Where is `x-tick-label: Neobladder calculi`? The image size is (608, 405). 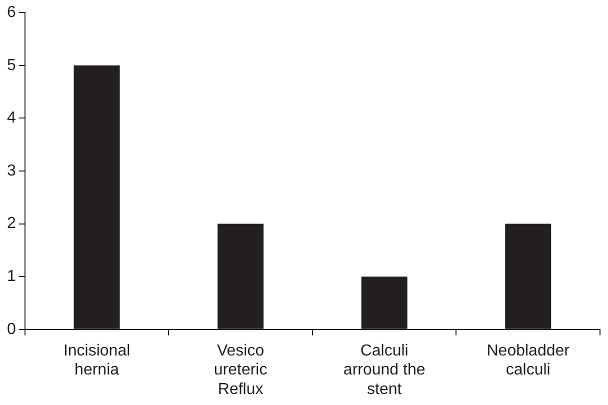
x-tick-label: Neobladder calculi is located at coordinates (528, 360).